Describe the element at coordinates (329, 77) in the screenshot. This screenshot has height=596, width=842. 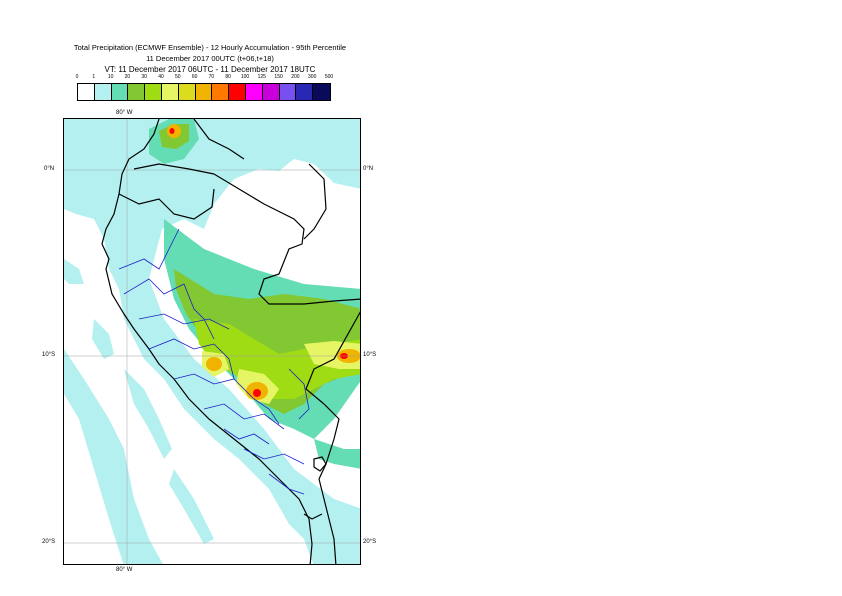
I see `legend-tick-15: 500` at that location.